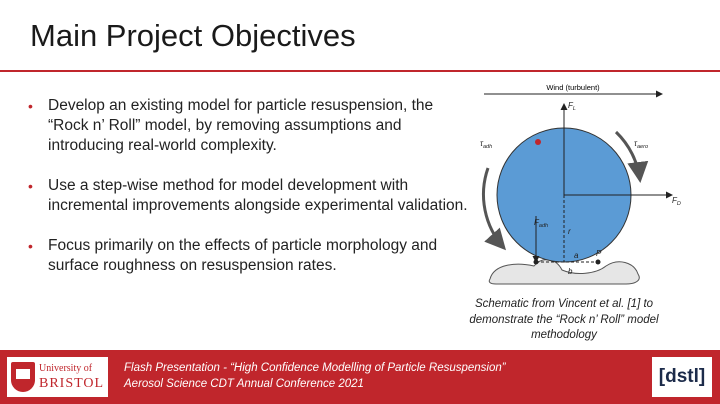  I want to click on svg-text: τadh, so click(486, 144).